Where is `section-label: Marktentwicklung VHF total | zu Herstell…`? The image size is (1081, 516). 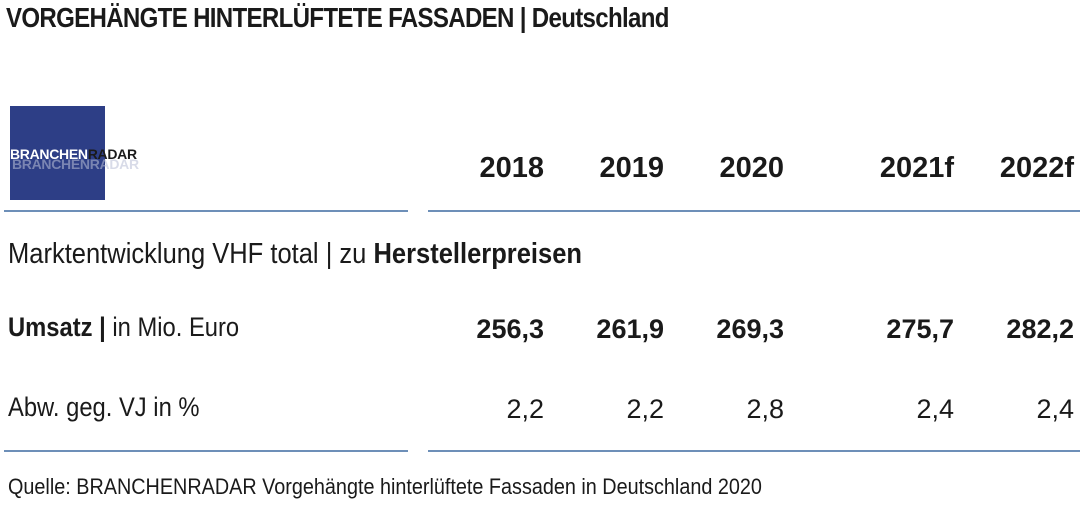
section-label: Marktentwicklung VHF total | zu Herstell… is located at coordinates (295, 254).